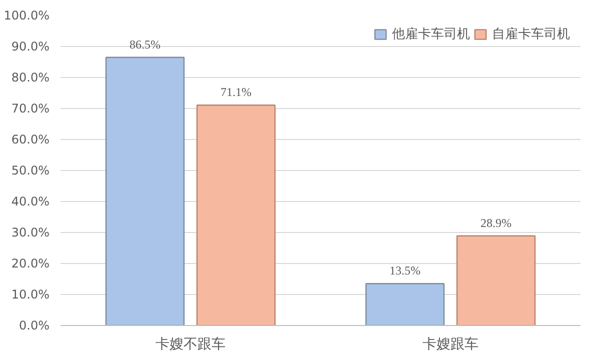 The width and height of the screenshot is (600, 360). What do you see at coordinates (431, 34) in the screenshot?
I see `legend-label: 他雇卡车司机` at bounding box center [431, 34].